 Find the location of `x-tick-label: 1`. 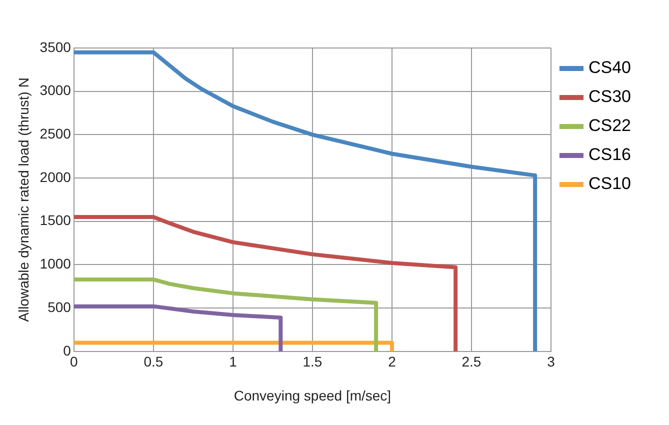

x-tick-label: 1 is located at coordinates (233, 362).